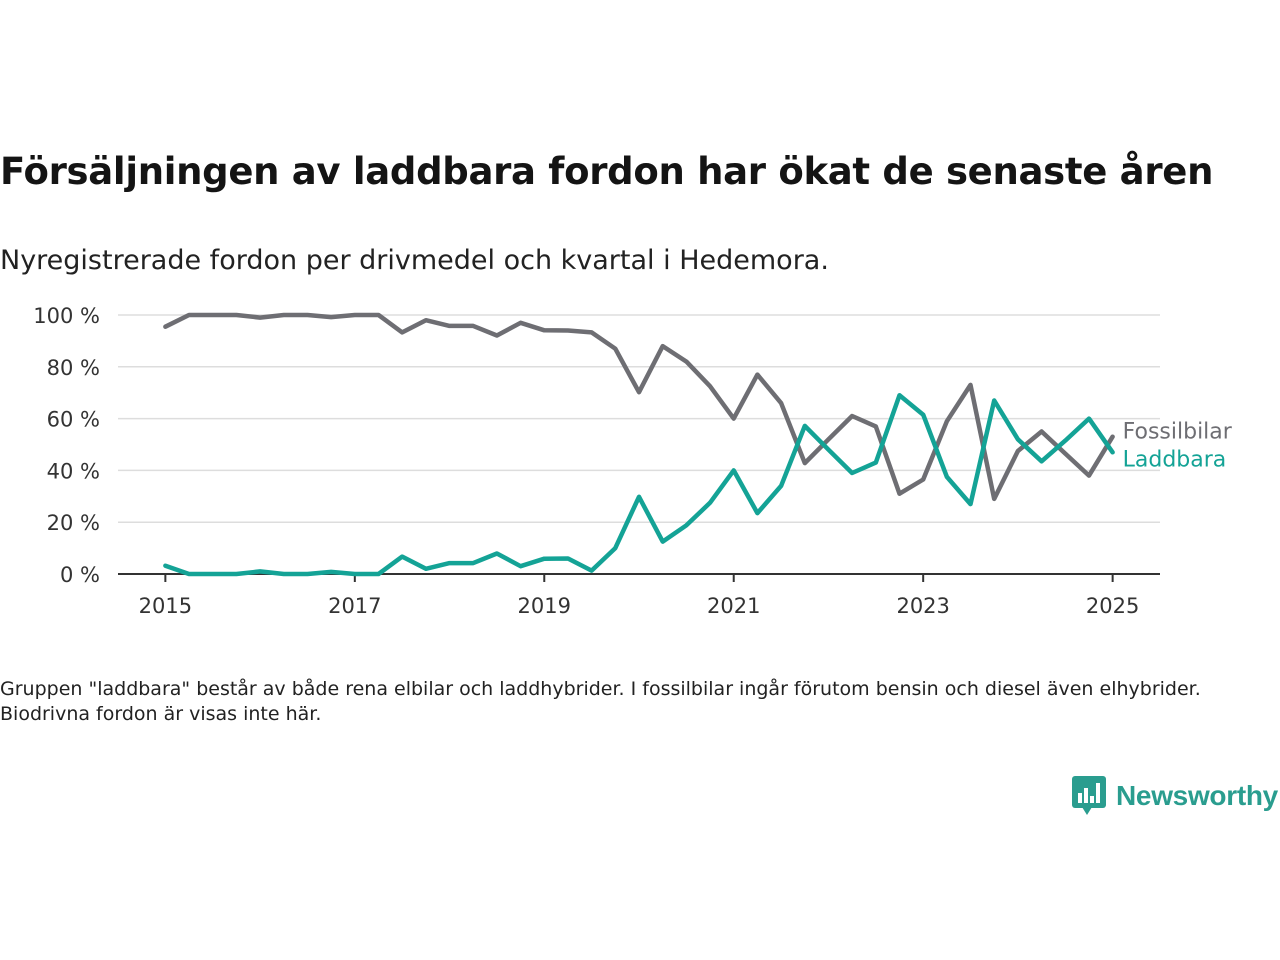 This screenshot has width=1280, height=960. What do you see at coordinates (733, 606) in the screenshot?
I see `x-tick-label: 2021` at bounding box center [733, 606].